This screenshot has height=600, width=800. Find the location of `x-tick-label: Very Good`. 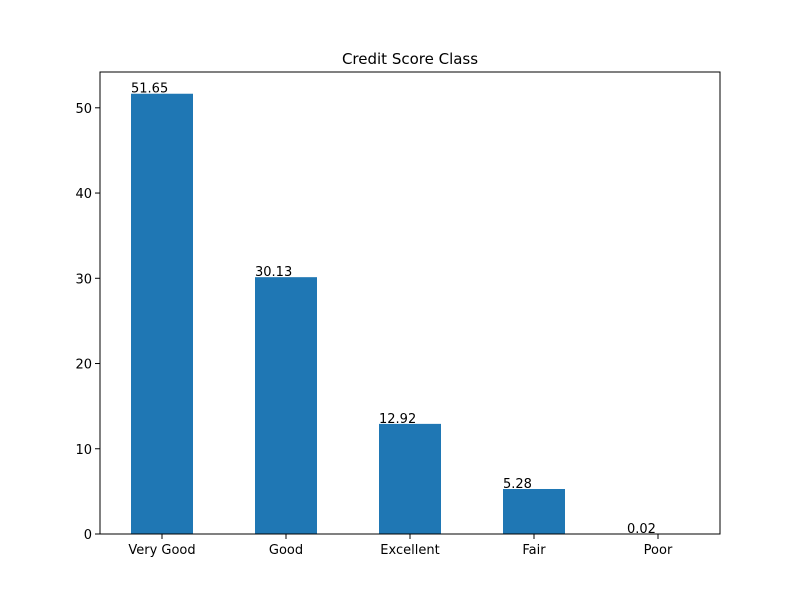

x-tick-label: Very Good is located at coordinates (161, 550).